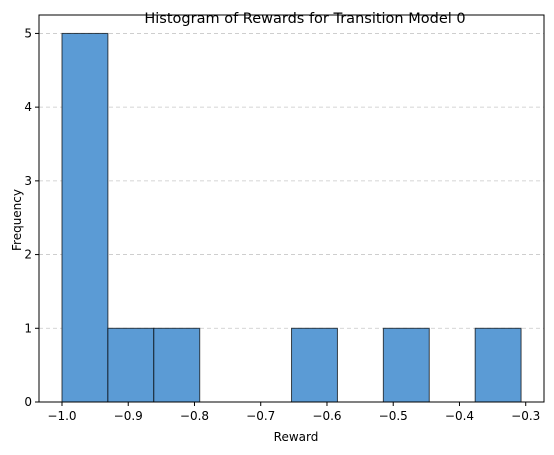  Describe the element at coordinates (61, 416) in the screenshot. I see `x-tick-label-0: −1.0` at that location.